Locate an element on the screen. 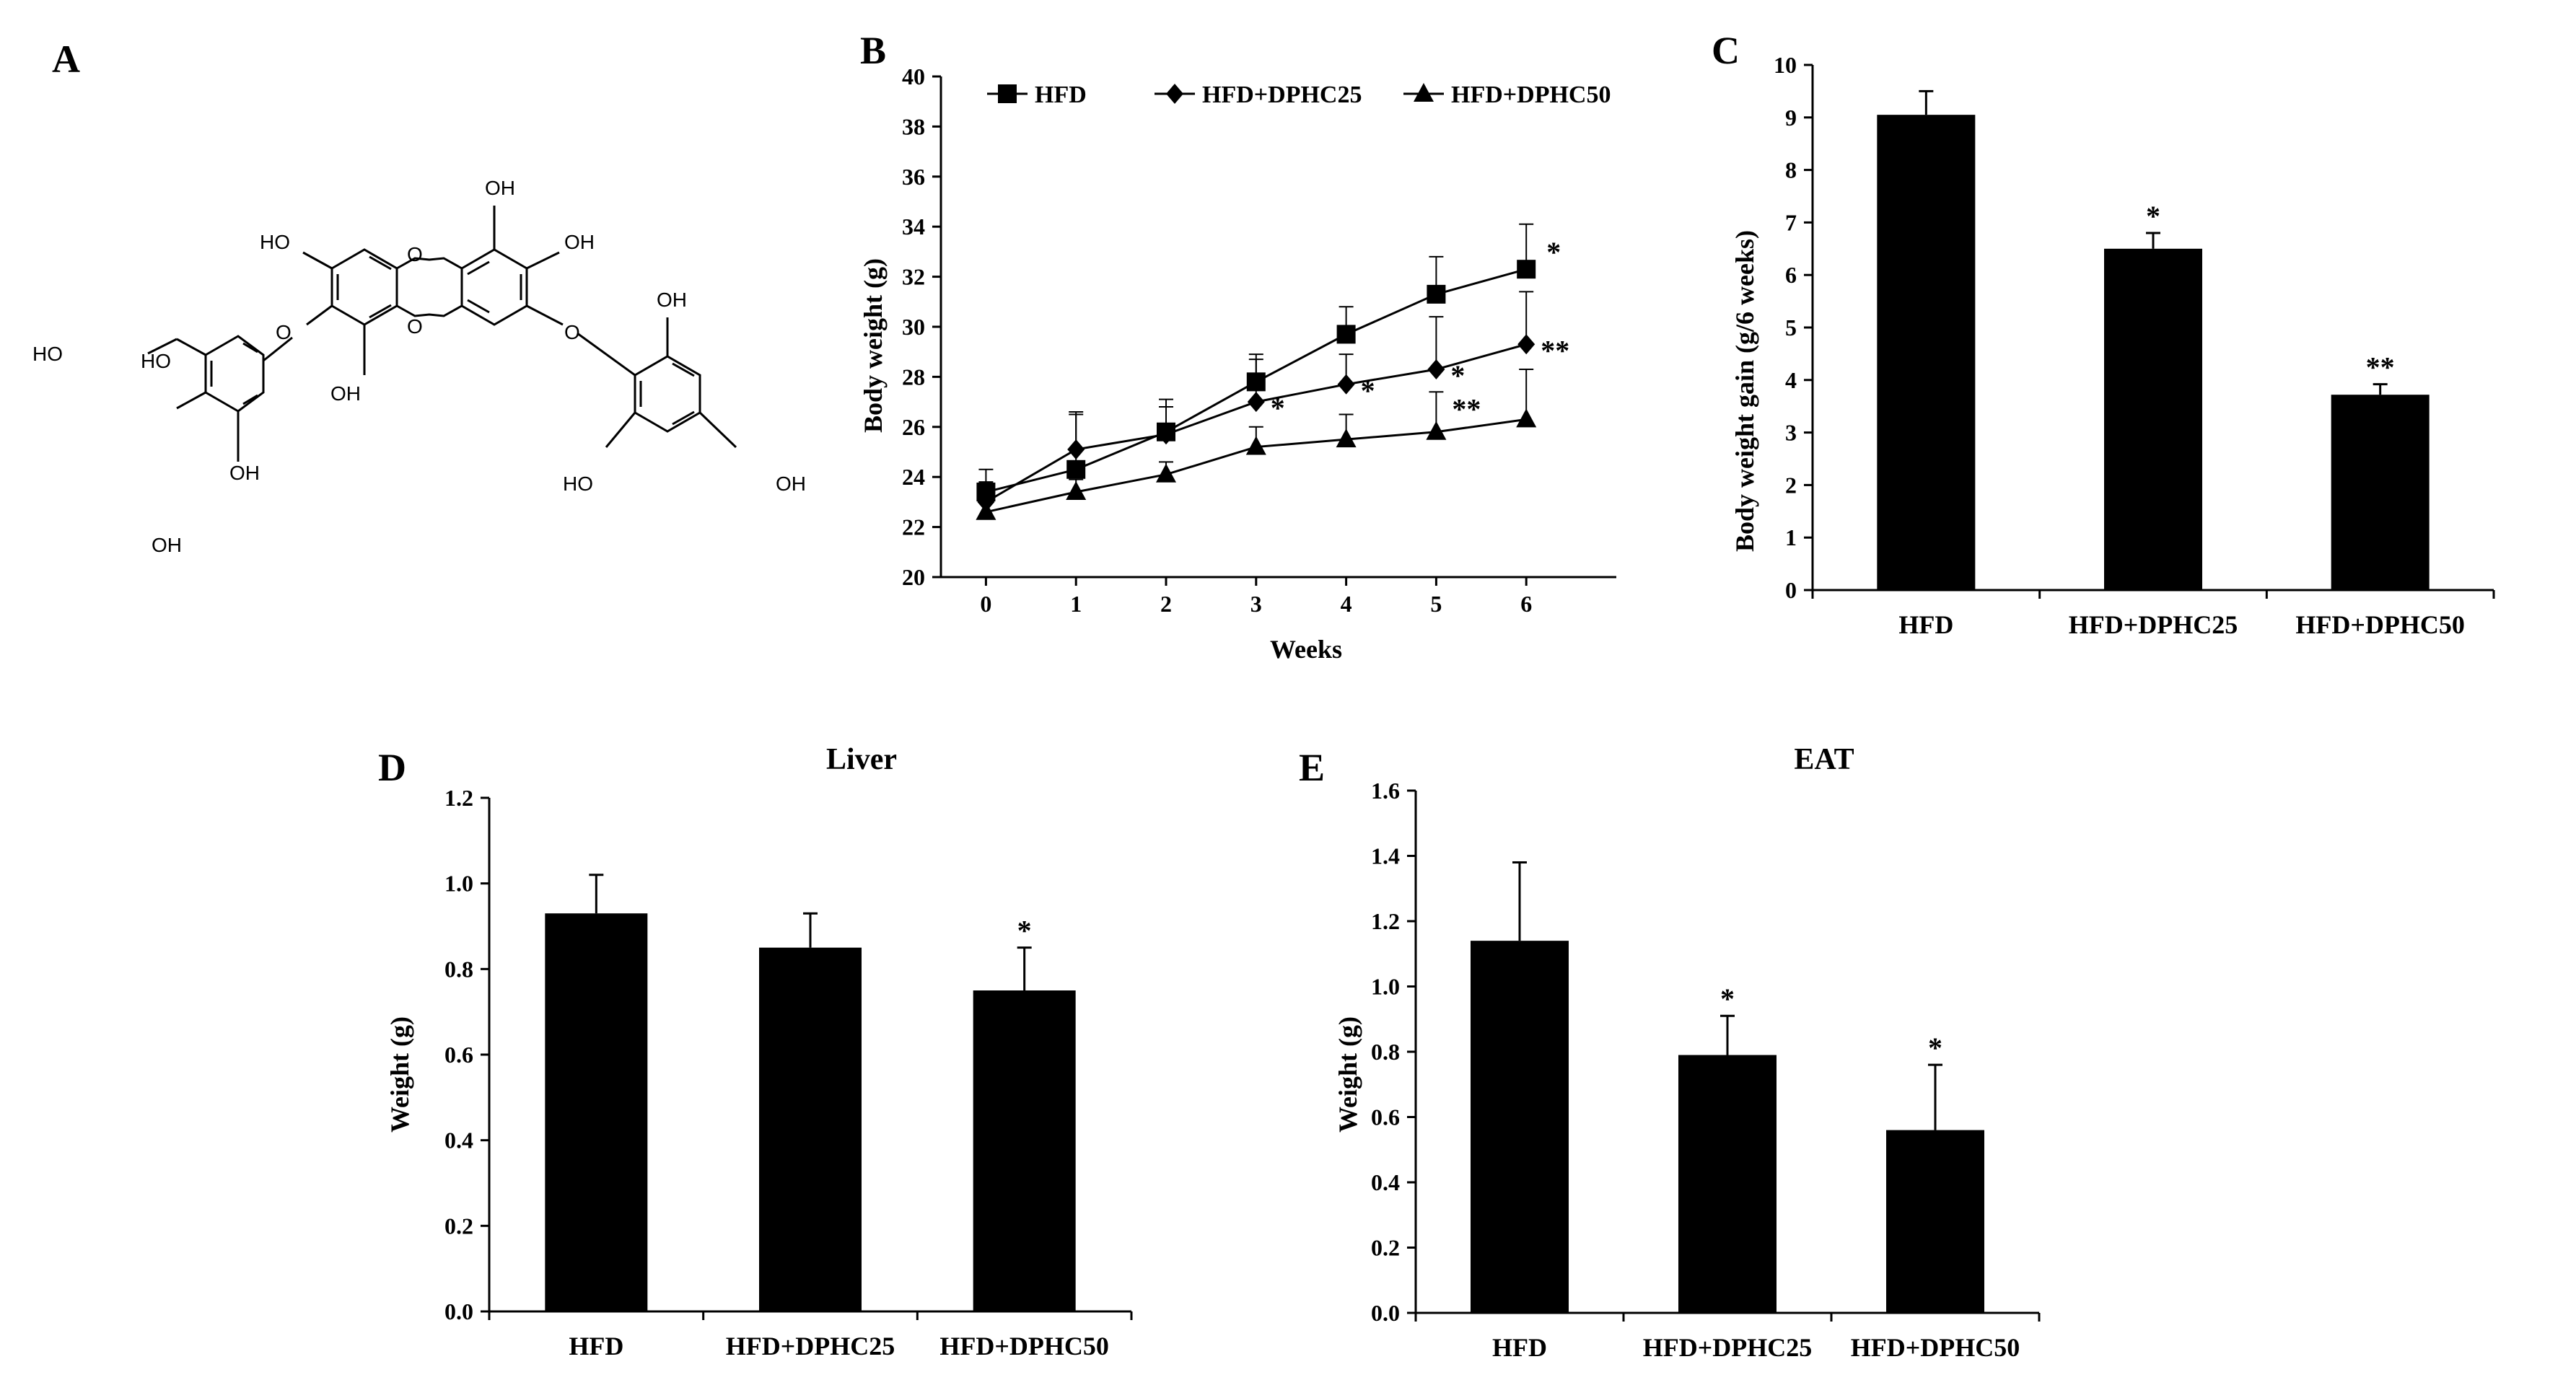  x-tick-label: 1 is located at coordinates (1076, 604).